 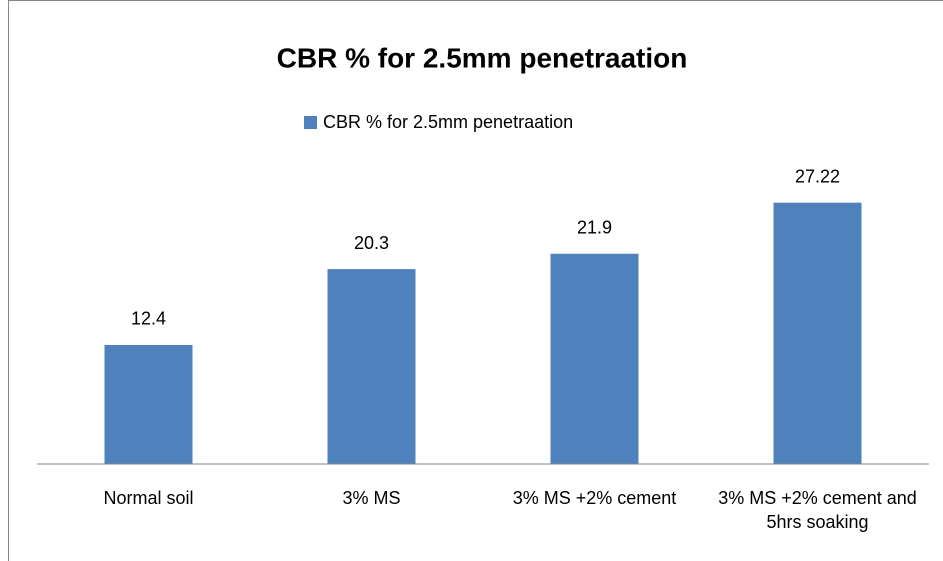 I want to click on legend-label: CBR % for 2.5mm penetraation, so click(x=448, y=122).